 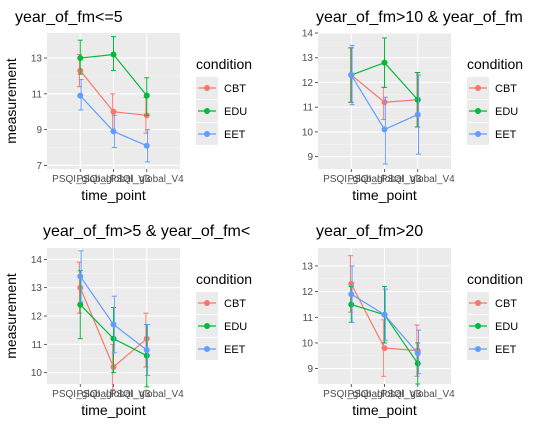 What do you see at coordinates (113, 329) in the screenshot?
I see `series-edu` at bounding box center [113, 329].